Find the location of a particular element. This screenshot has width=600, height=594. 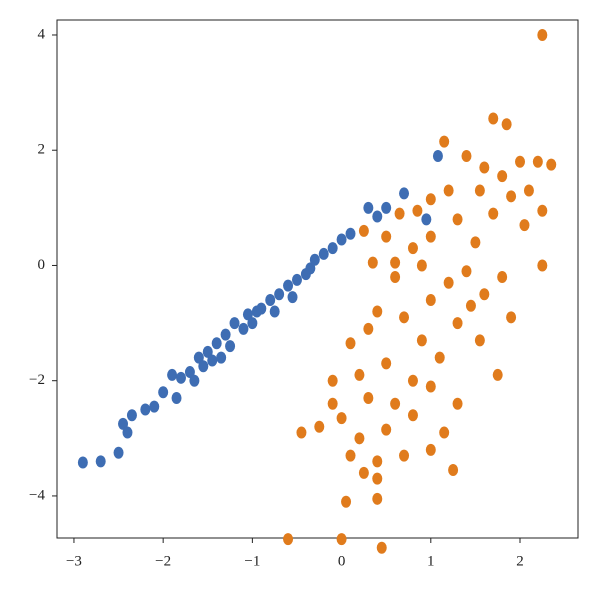

y-tick-label: −2 is located at coordinates (37, 380).